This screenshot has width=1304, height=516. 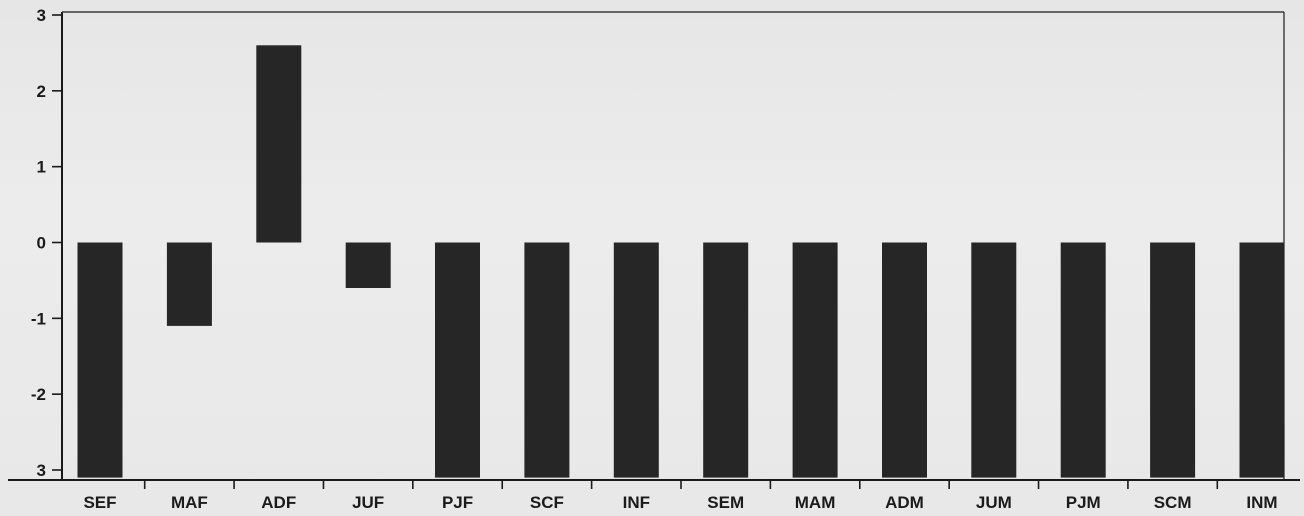 What do you see at coordinates (38, 318) in the screenshot?
I see `y-tick-label: -1` at bounding box center [38, 318].